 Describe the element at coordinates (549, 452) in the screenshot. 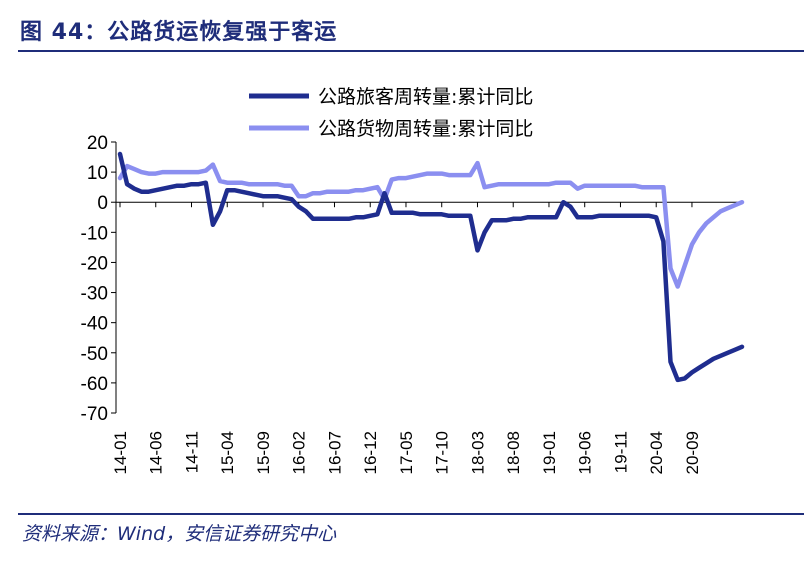

I see `x-tick-label: 19-01` at that location.